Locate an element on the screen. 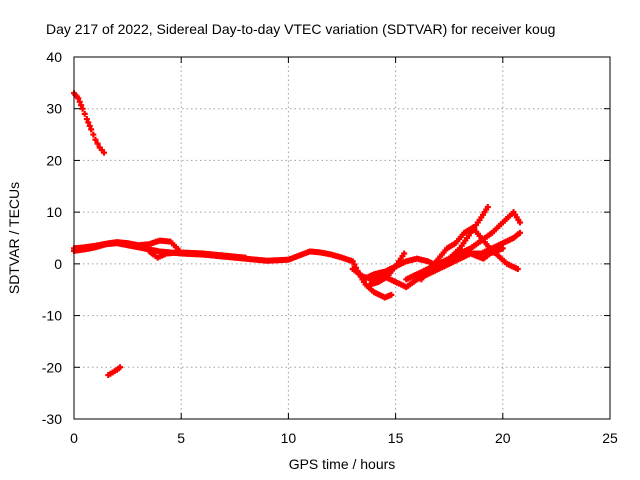 This screenshot has height=480, width=640. y-tick-label: 0 is located at coordinates (58, 264).